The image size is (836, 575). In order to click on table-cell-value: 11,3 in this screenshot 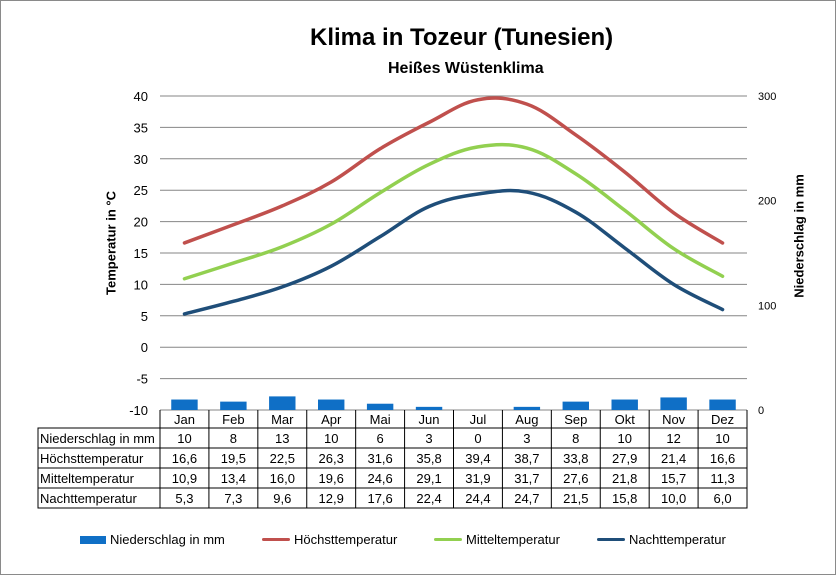, I will do `click(722, 478)`.